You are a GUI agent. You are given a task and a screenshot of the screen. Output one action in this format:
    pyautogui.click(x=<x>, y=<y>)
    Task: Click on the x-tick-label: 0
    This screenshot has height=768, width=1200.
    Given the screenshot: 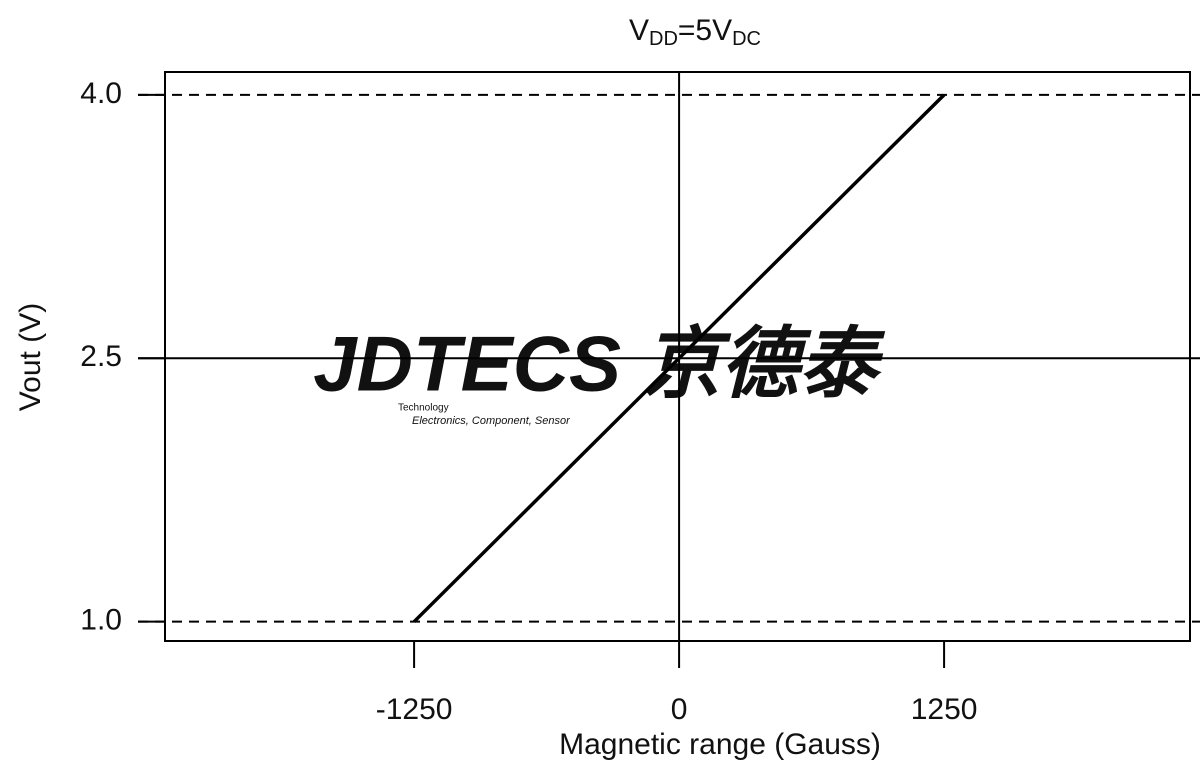 What is the action you would take?
    pyautogui.click(x=679, y=709)
    